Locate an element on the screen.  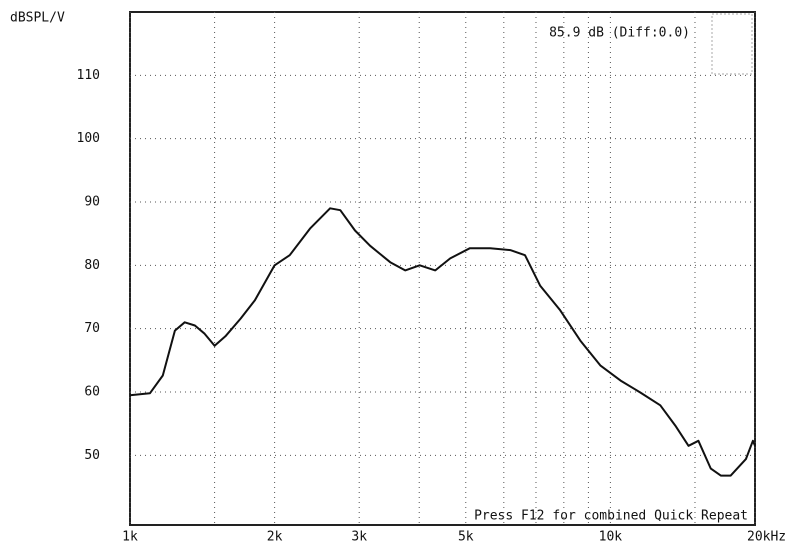
y-tick-label: 90 is located at coordinates (92, 202).